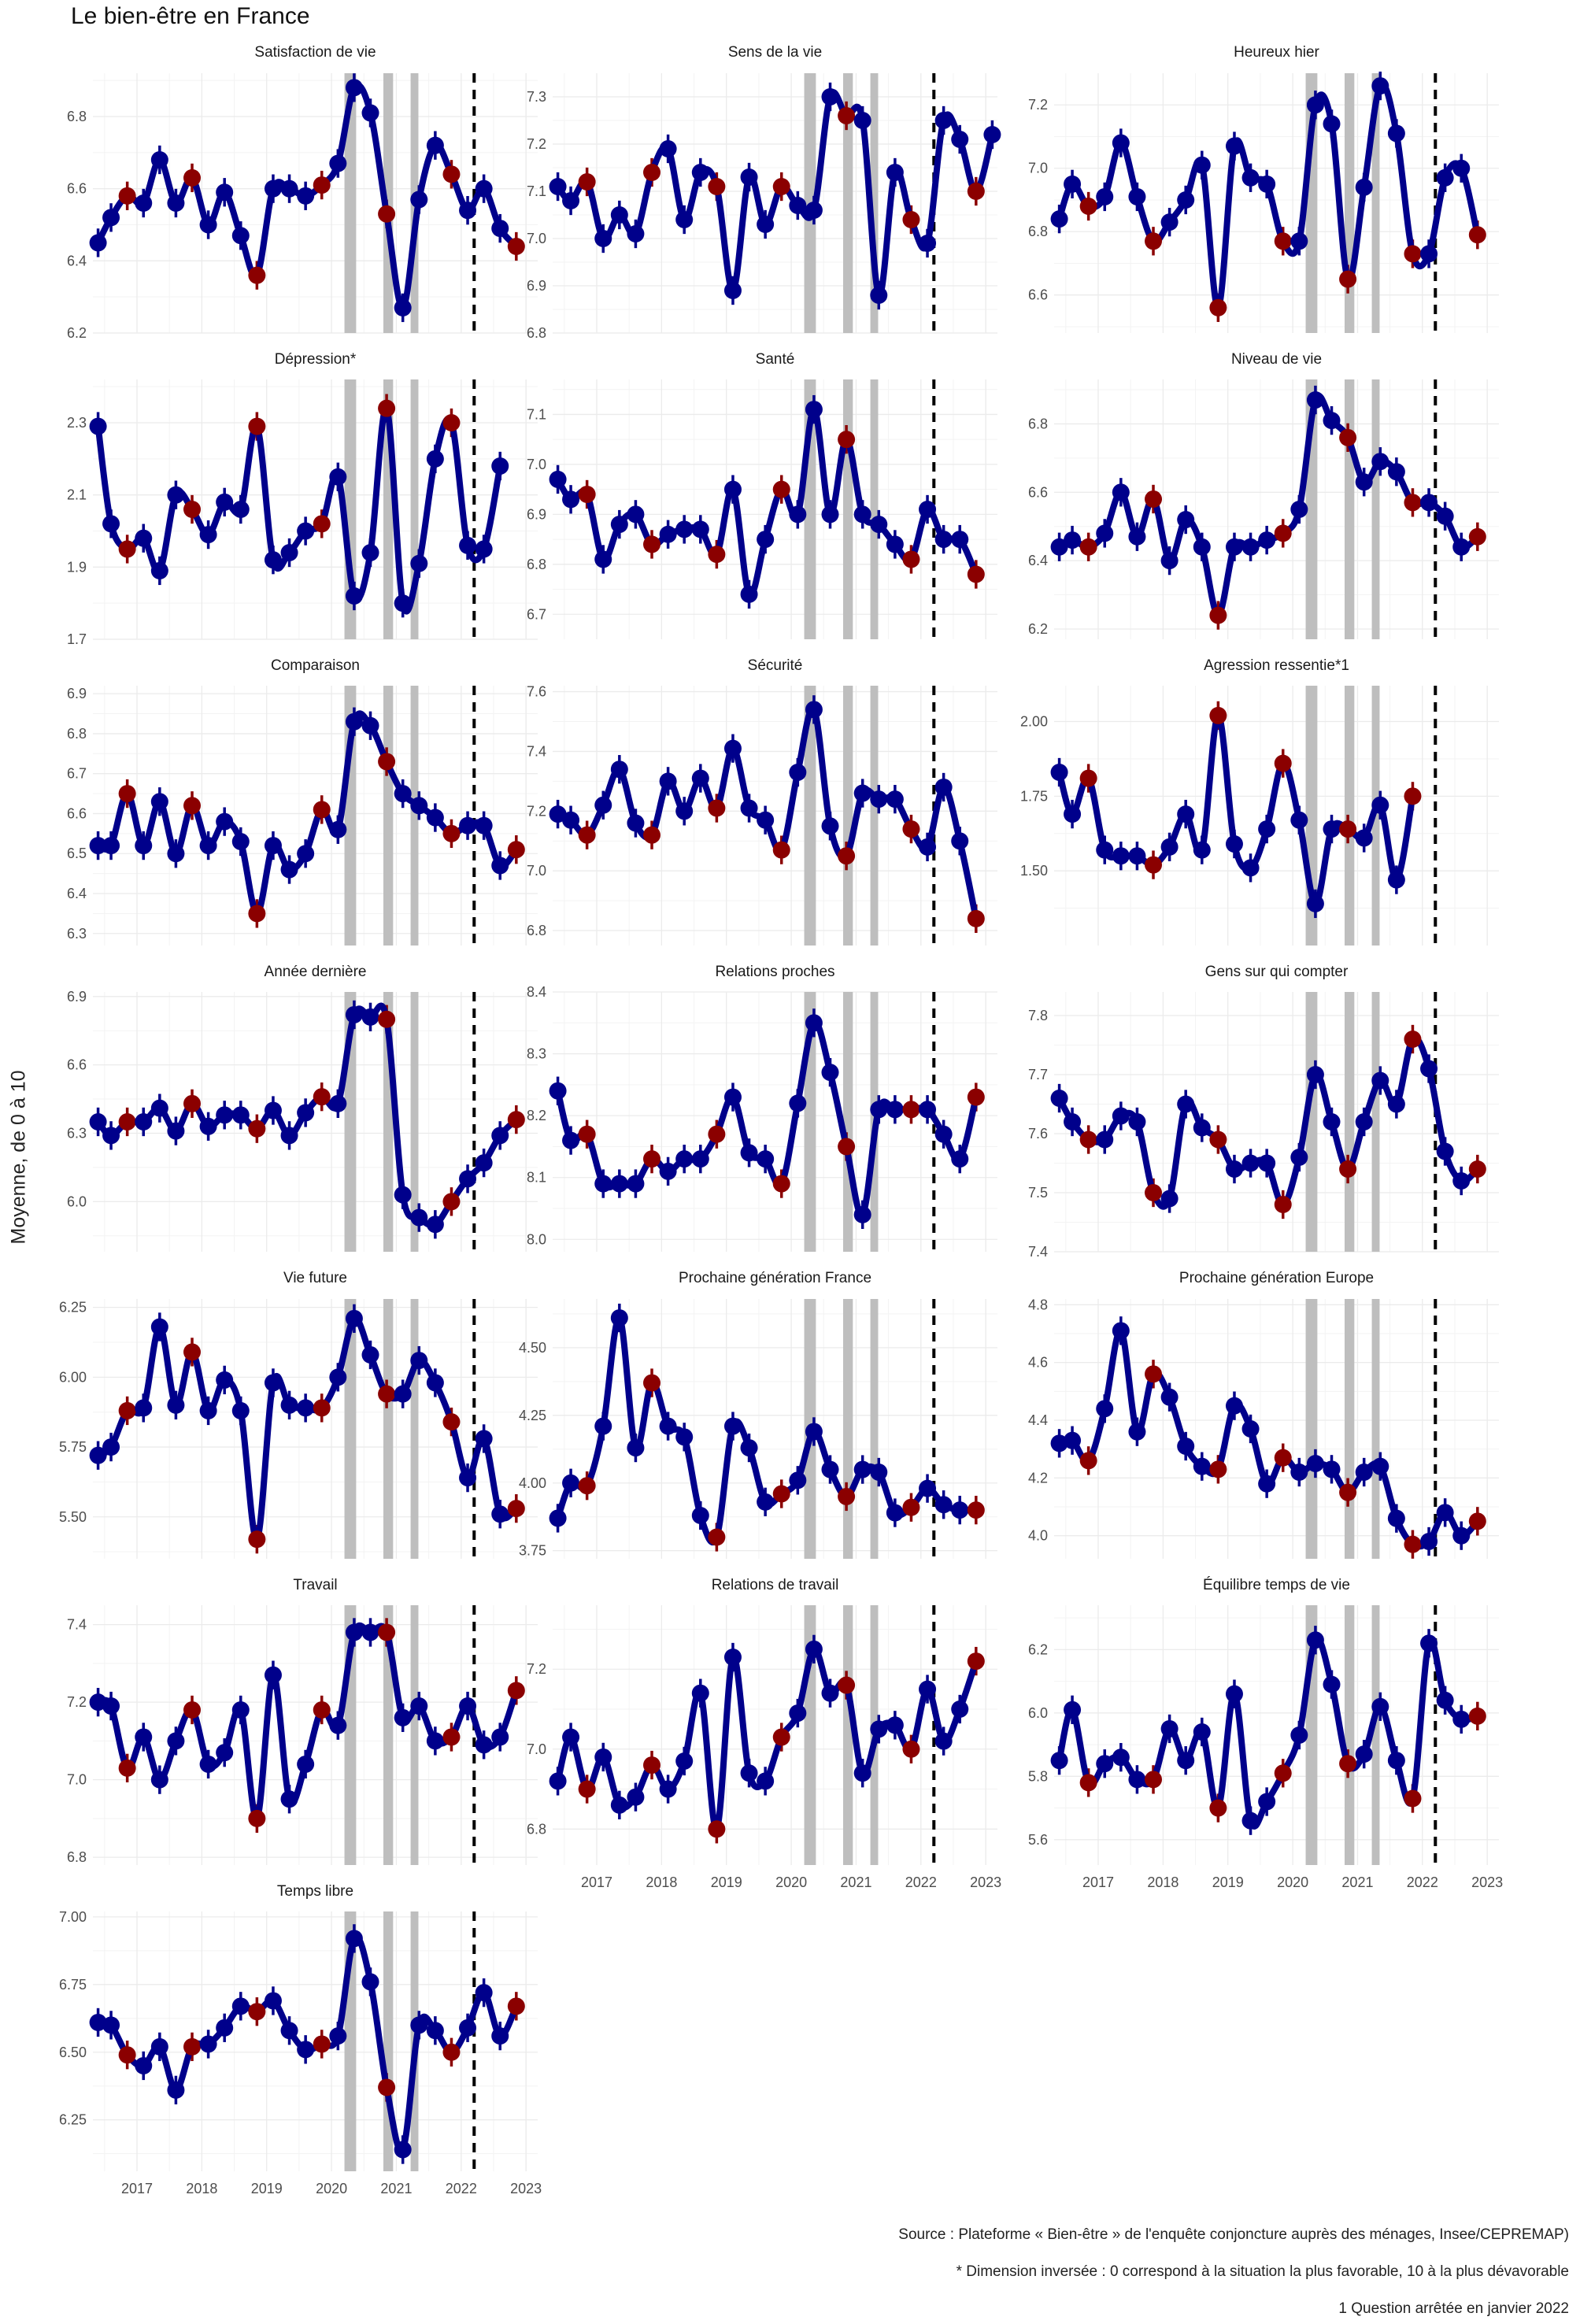 The width and height of the screenshot is (1580, 2324). I want to click on x-tick-label: 2020, so click(331, 2188).